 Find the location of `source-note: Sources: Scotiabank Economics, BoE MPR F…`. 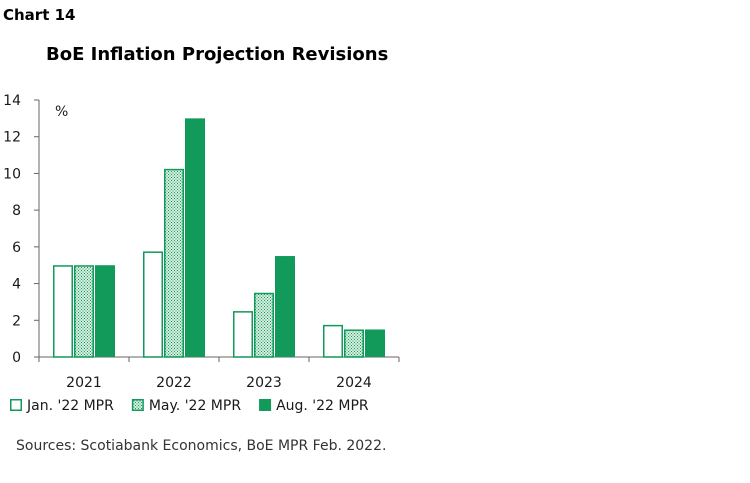

source-note: Sources: Scotiabank Economics, BoE MPR F… is located at coordinates (201, 446).